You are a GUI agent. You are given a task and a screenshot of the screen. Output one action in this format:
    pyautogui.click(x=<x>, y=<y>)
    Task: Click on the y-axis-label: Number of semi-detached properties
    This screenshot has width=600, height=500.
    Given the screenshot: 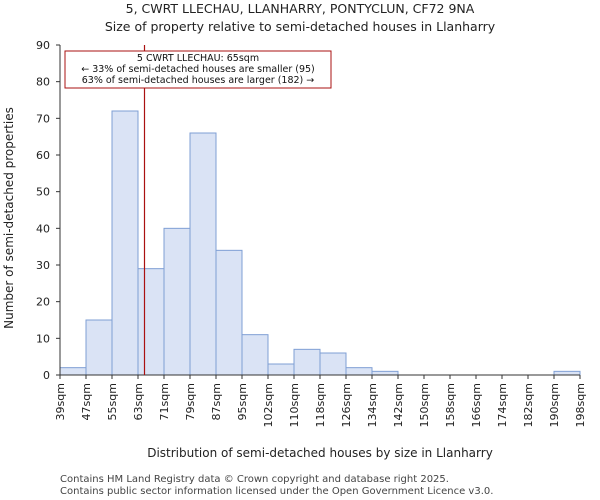 What is the action you would take?
    pyautogui.click(x=9, y=218)
    